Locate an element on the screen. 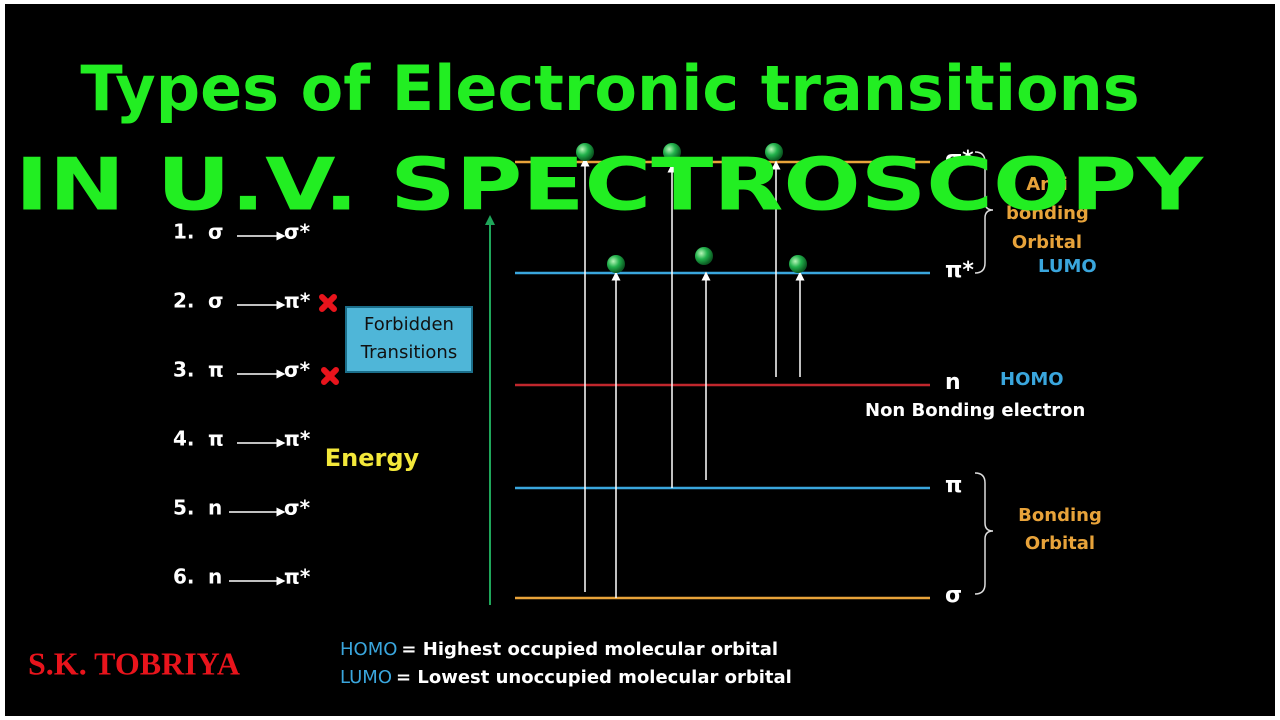  level-symbol: π is located at coordinates (953, 485).